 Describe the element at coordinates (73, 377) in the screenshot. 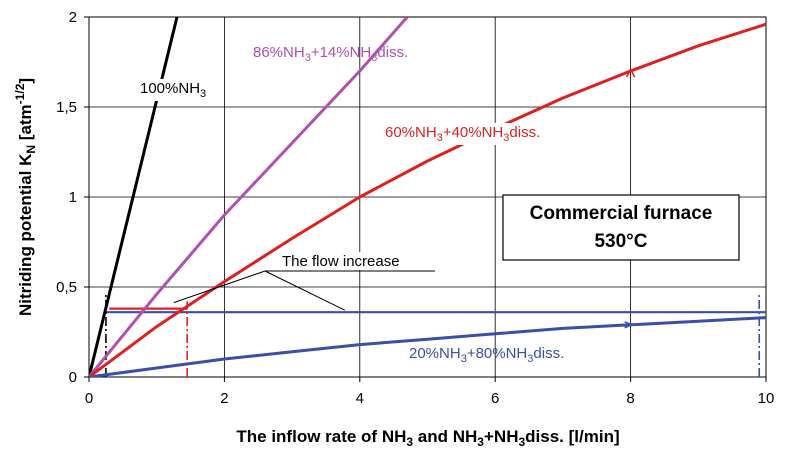

I see `y-tick-label: 0` at that location.